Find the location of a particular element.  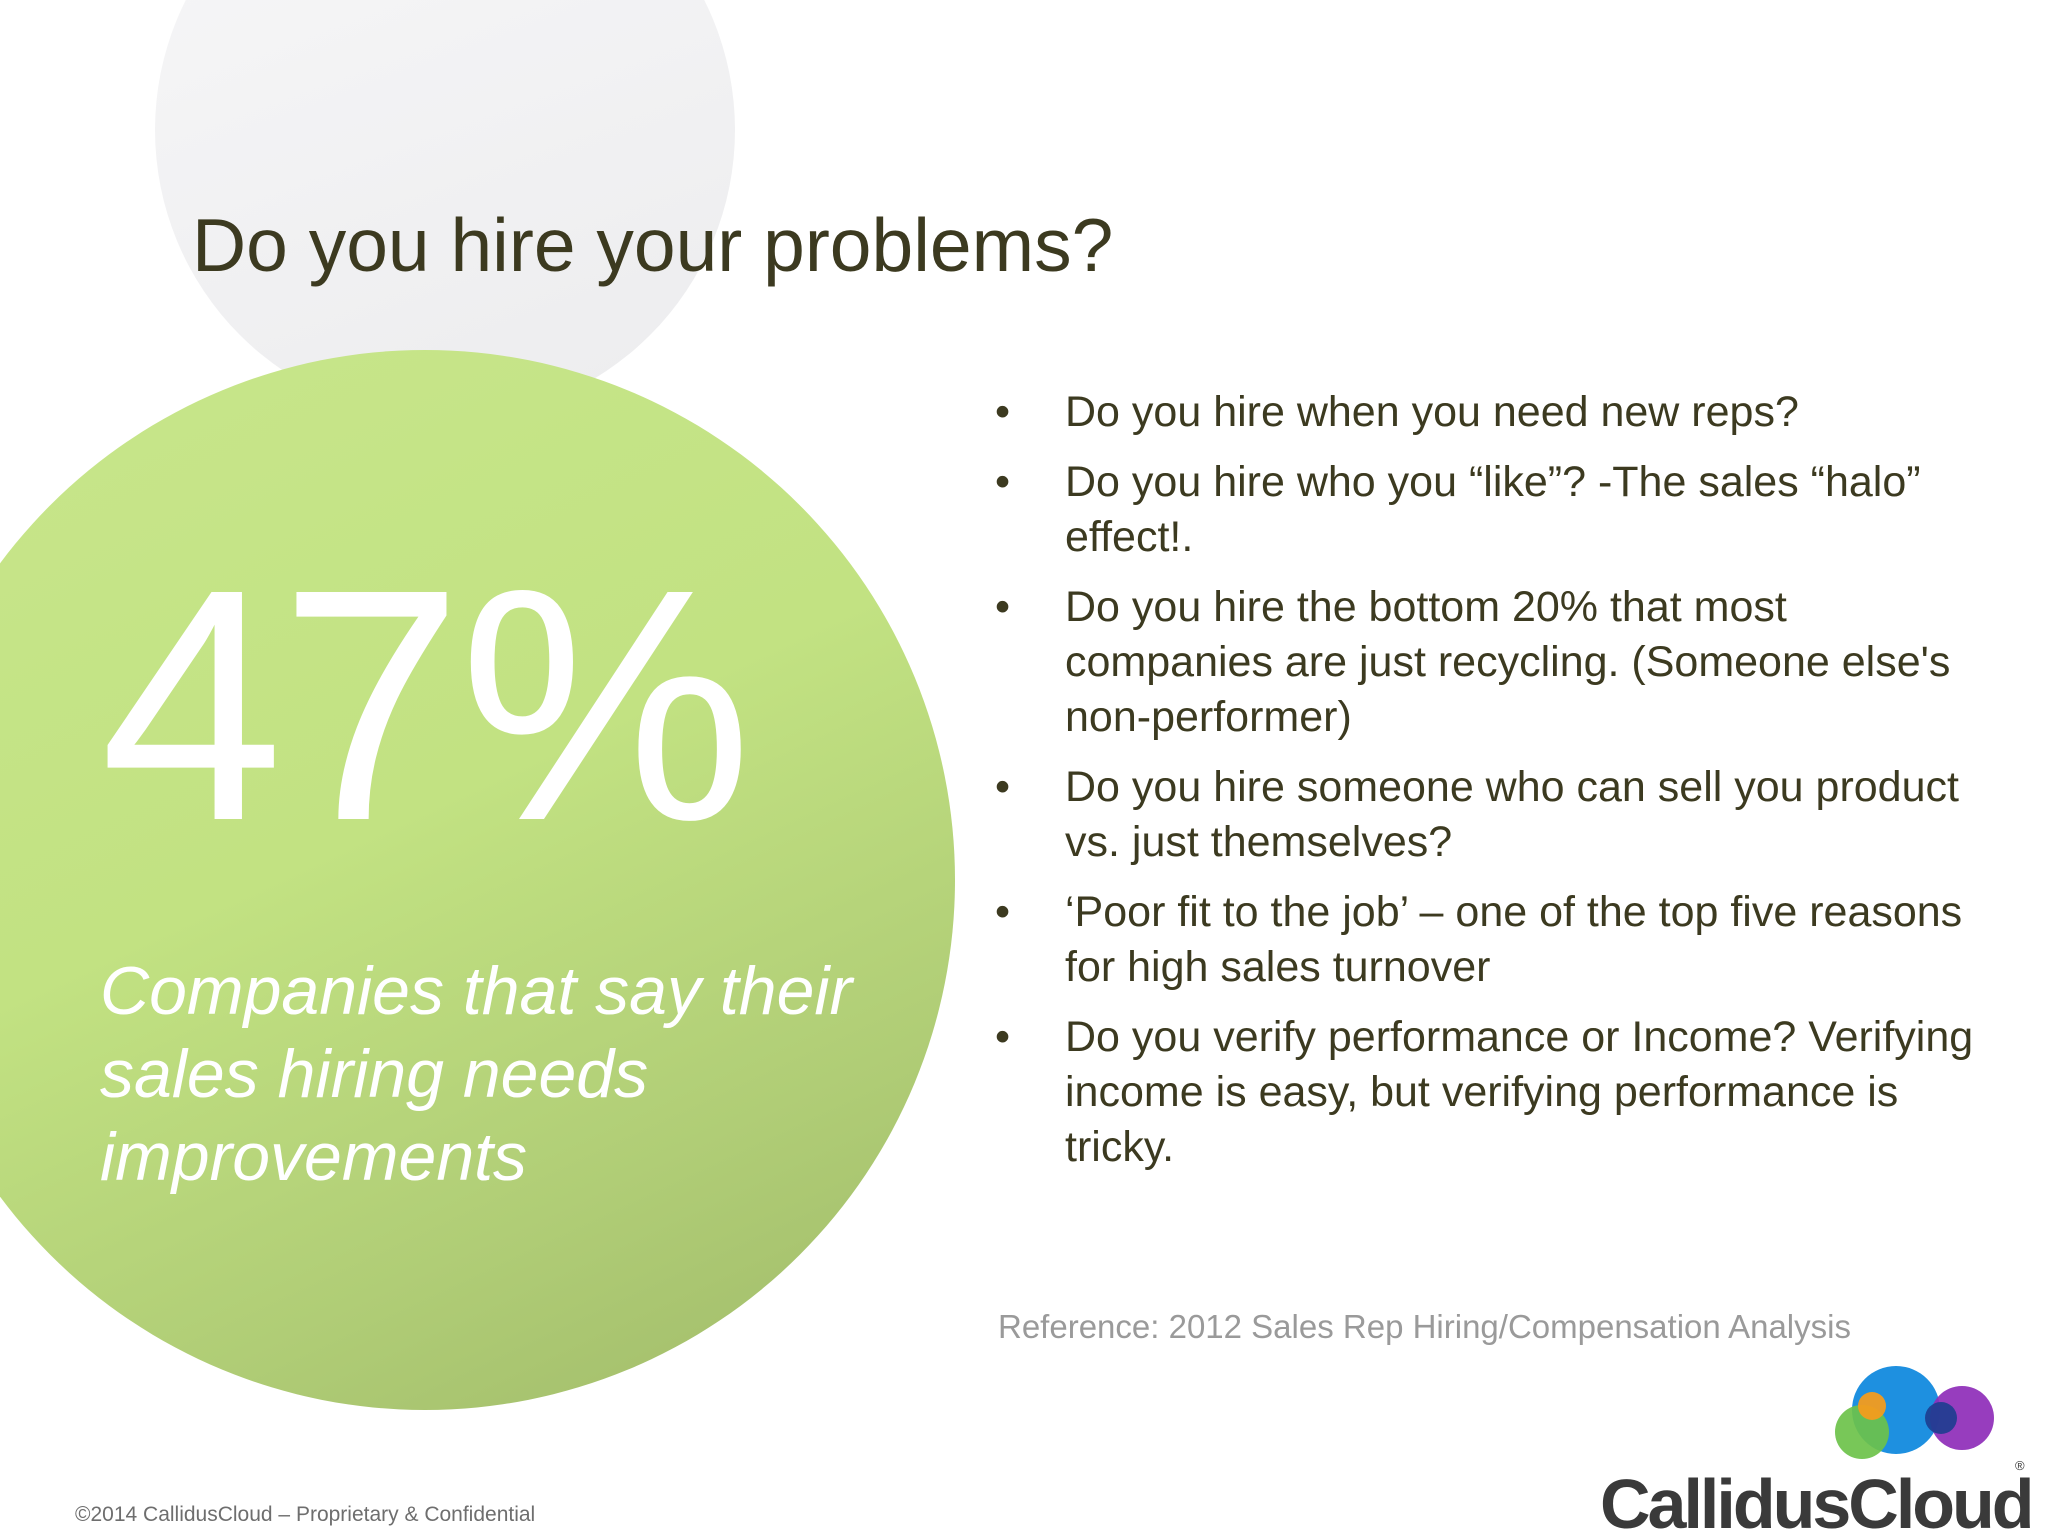

callidus-cloud-logo: CallidusCloud ® is located at coordinates (1815, 1448).